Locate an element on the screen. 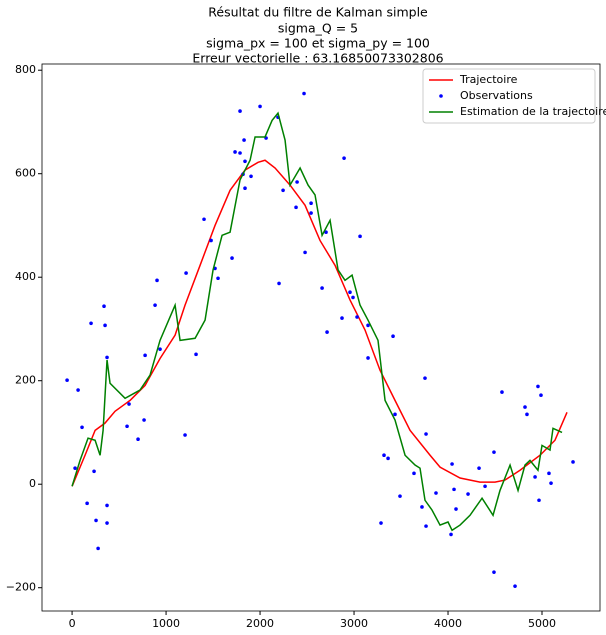 This screenshot has height=635, width=606. y-tick-label: 0 is located at coordinates (32, 483).